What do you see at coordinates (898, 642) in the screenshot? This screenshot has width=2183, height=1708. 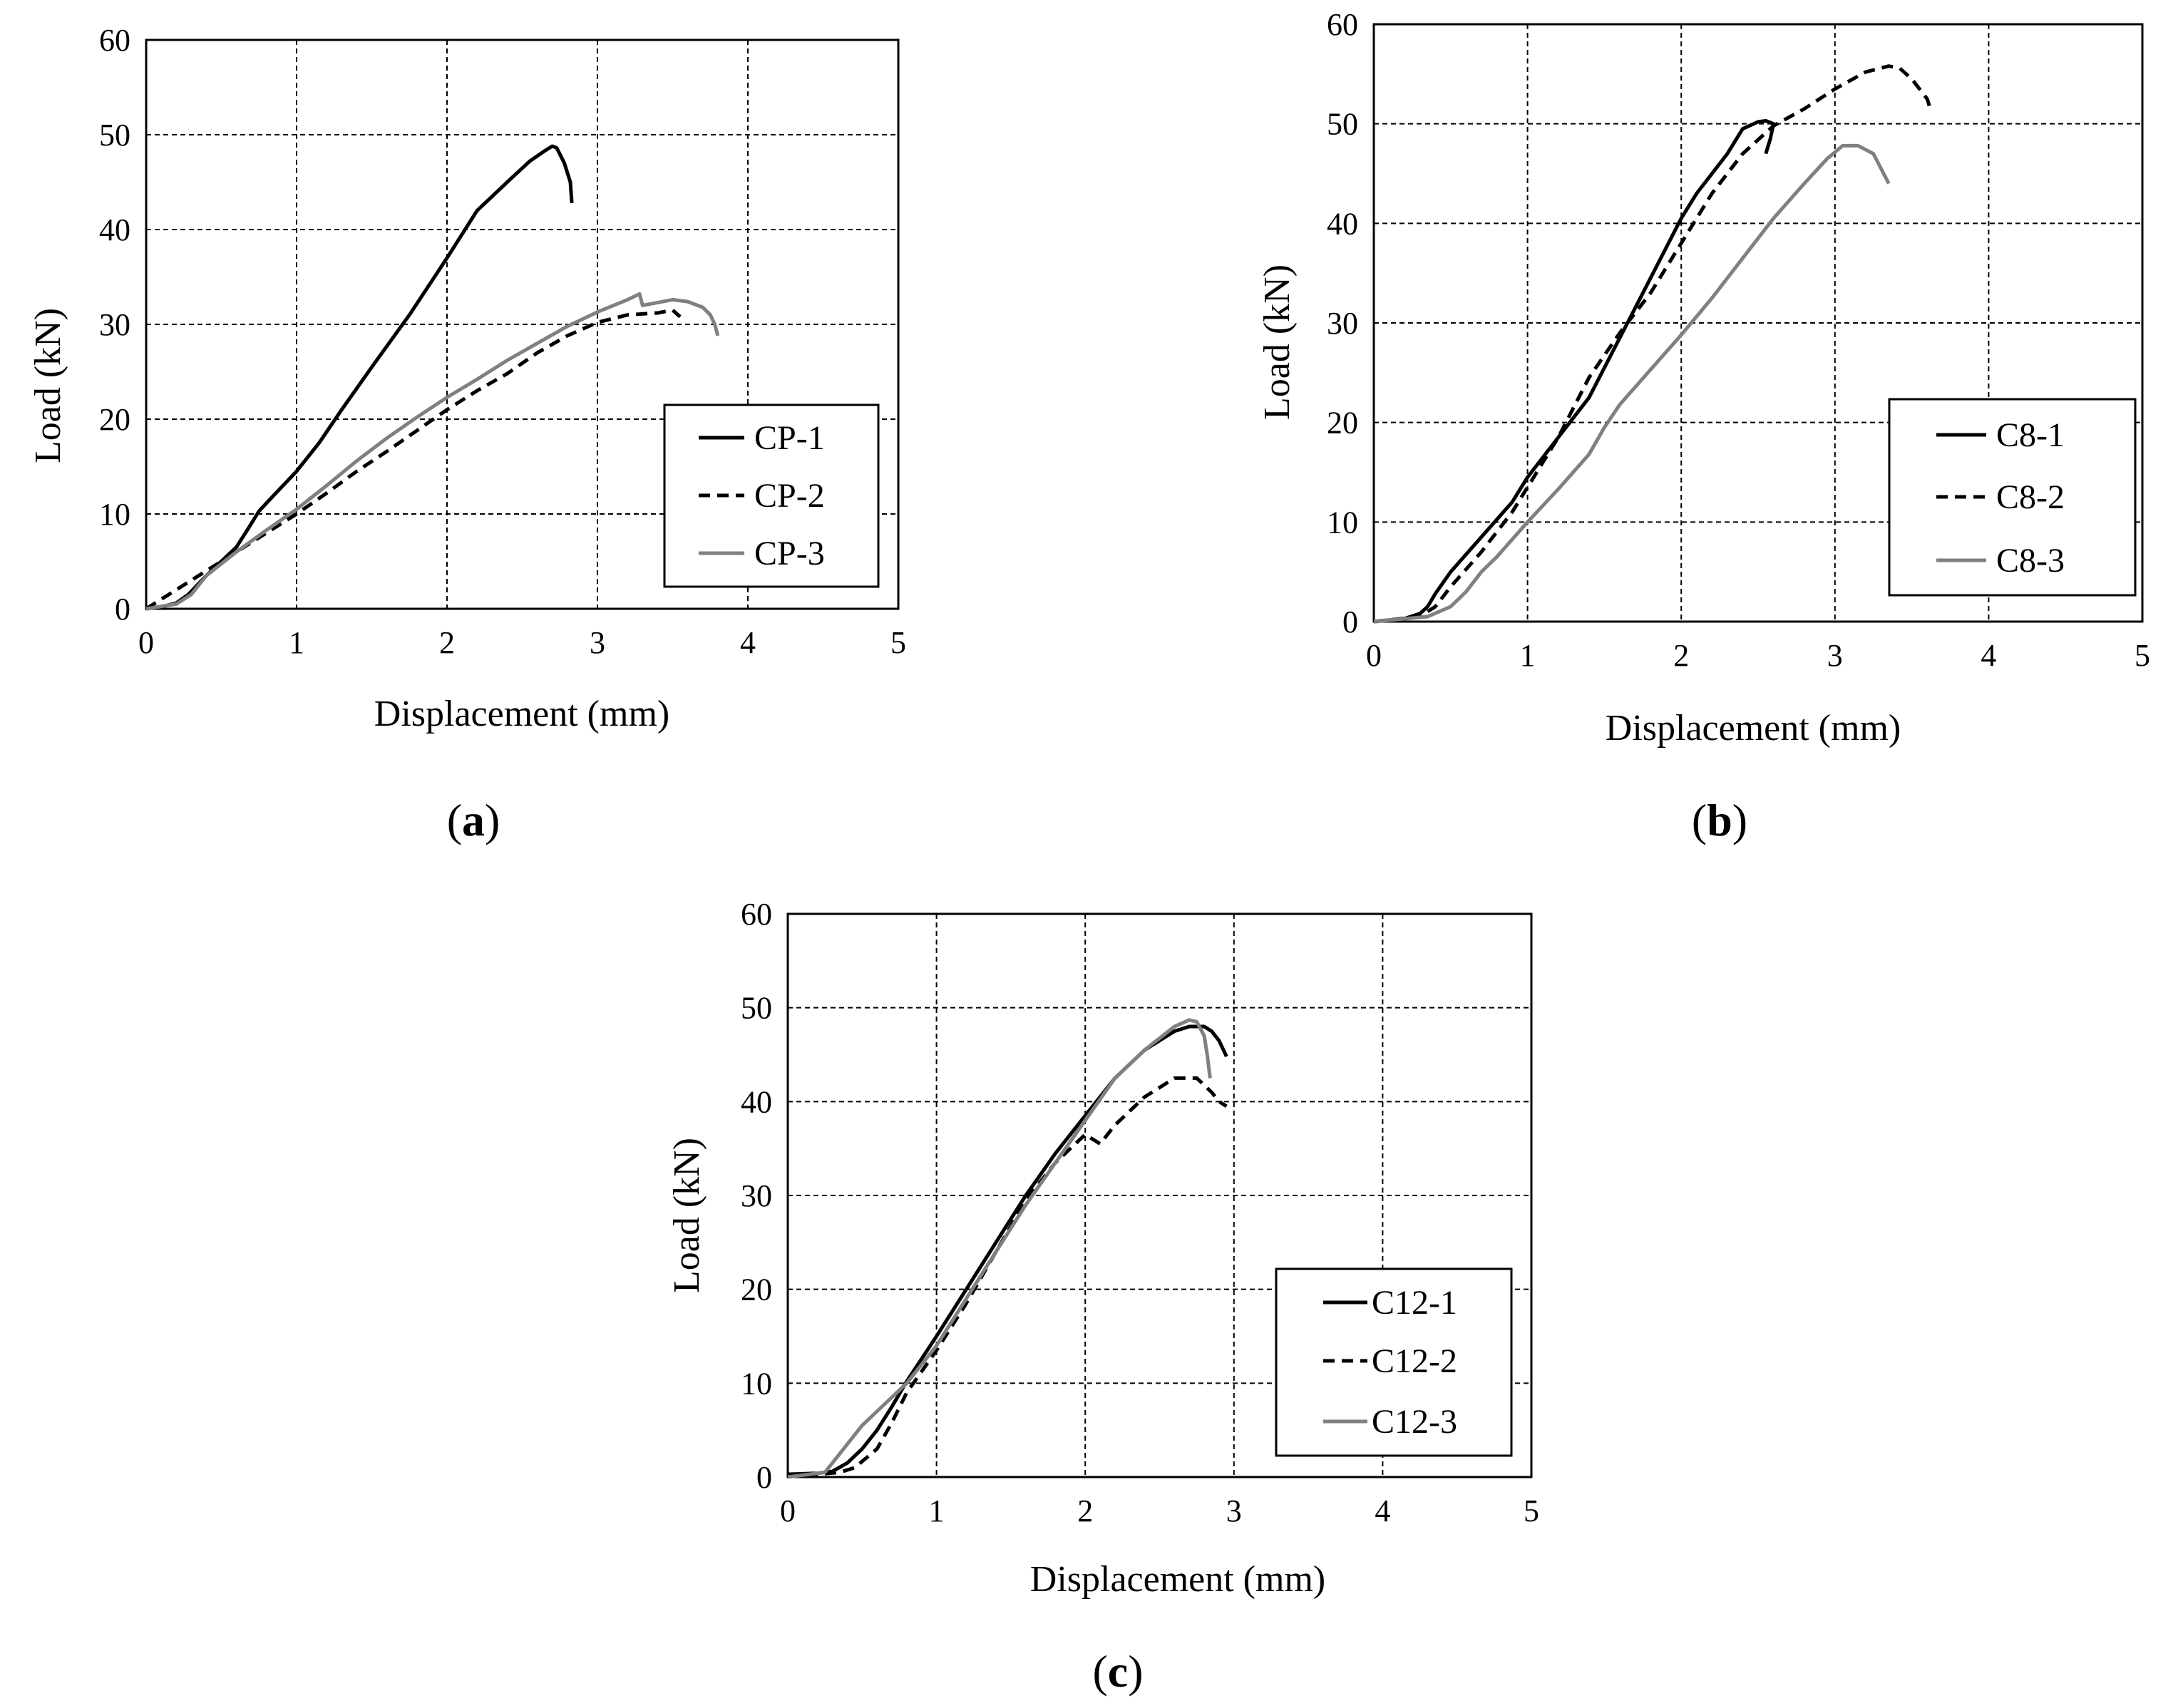 I see `chart-a-xtick-label: 5` at bounding box center [898, 642].